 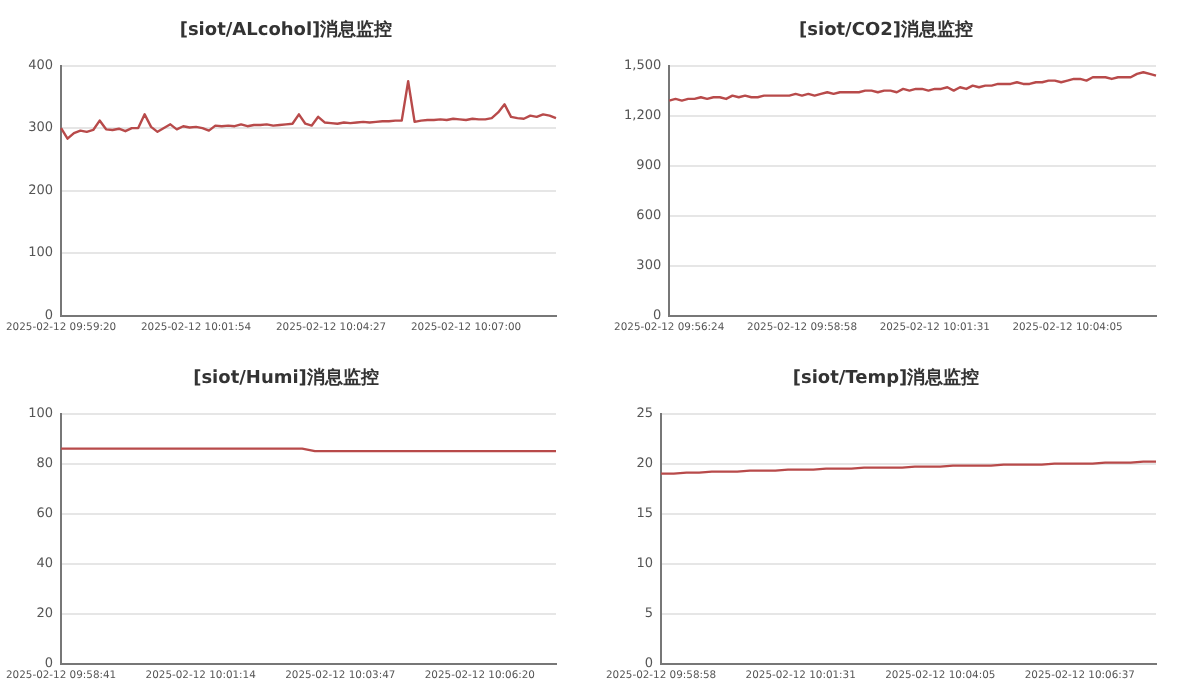 What do you see at coordinates (886, 30) in the screenshot?
I see `chart-title: [siot/CO2]消息监控` at bounding box center [886, 30].